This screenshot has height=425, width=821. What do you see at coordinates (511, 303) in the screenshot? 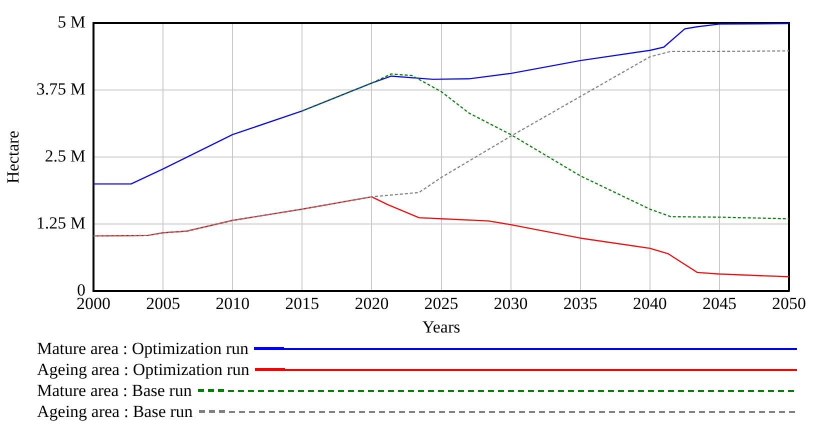
I see `x-tick-label: 2030` at bounding box center [511, 303].